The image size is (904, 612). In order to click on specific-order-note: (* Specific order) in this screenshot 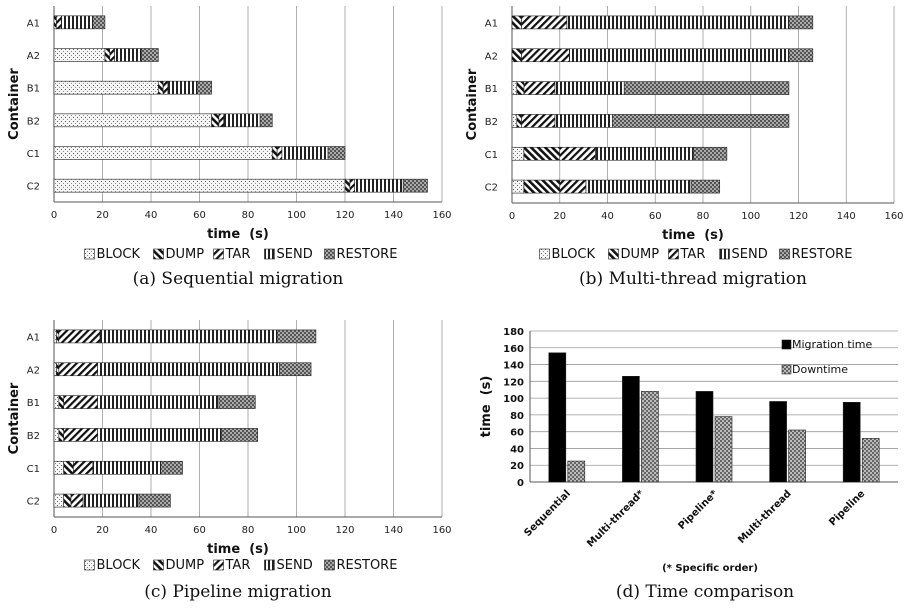, I will do `click(710, 568)`.